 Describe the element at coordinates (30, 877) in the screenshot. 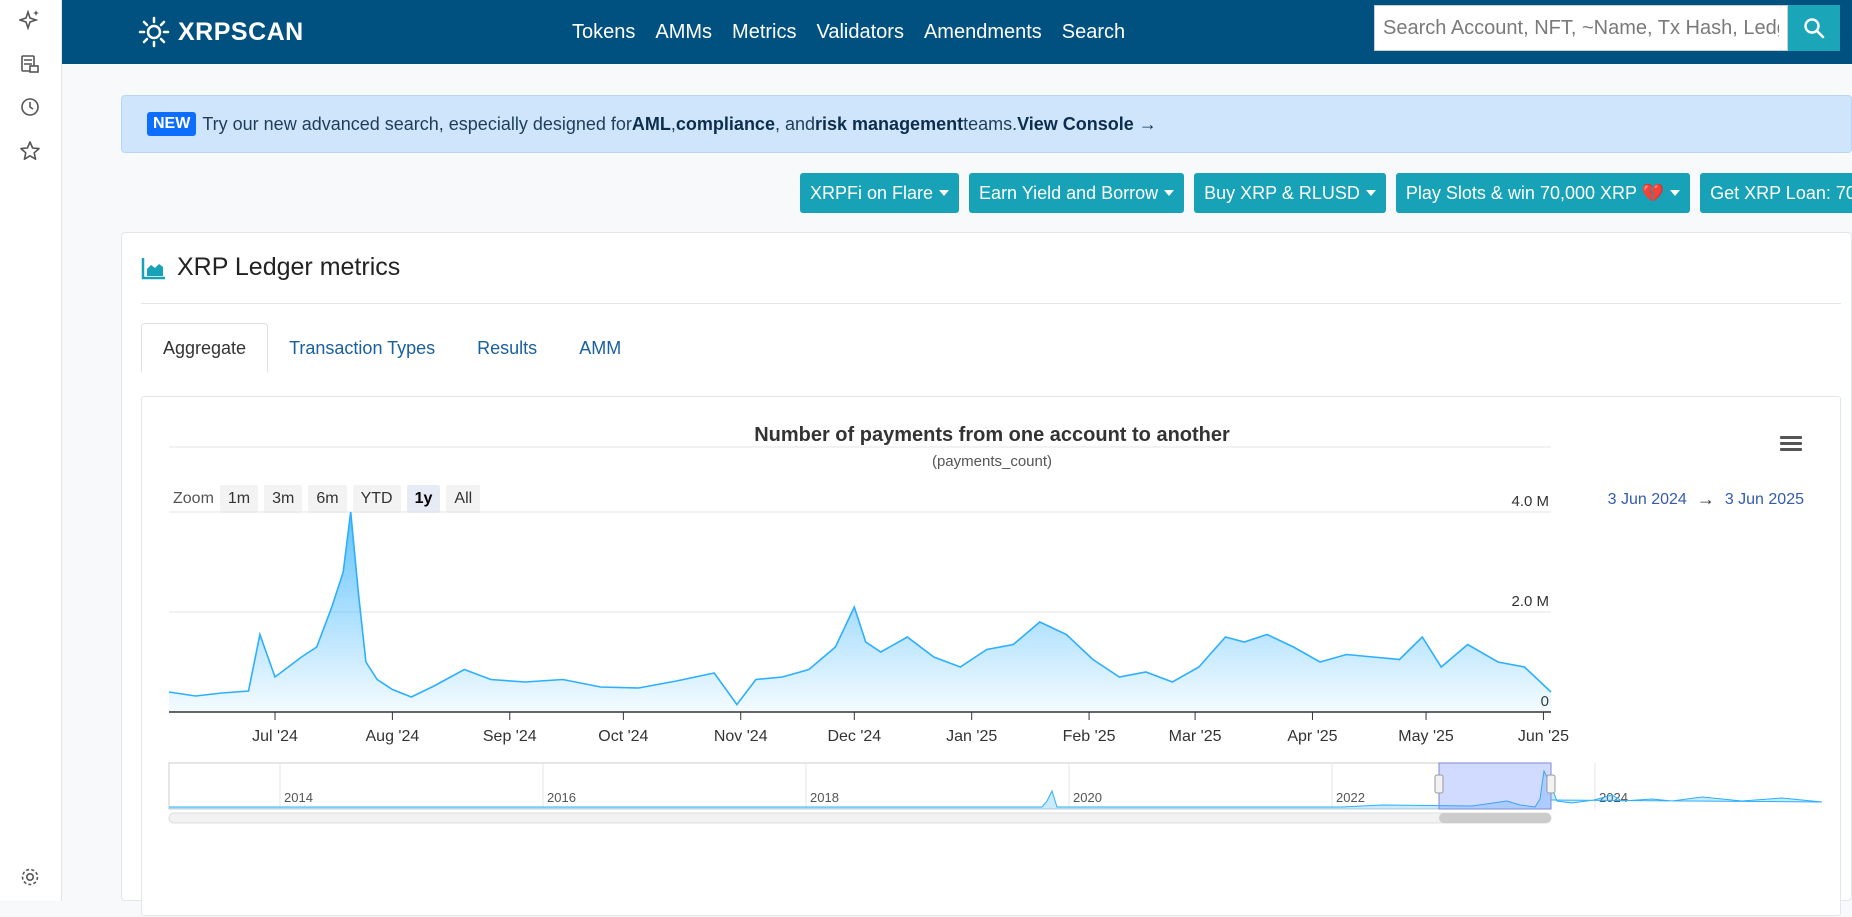

I see `settings-icon` at that location.